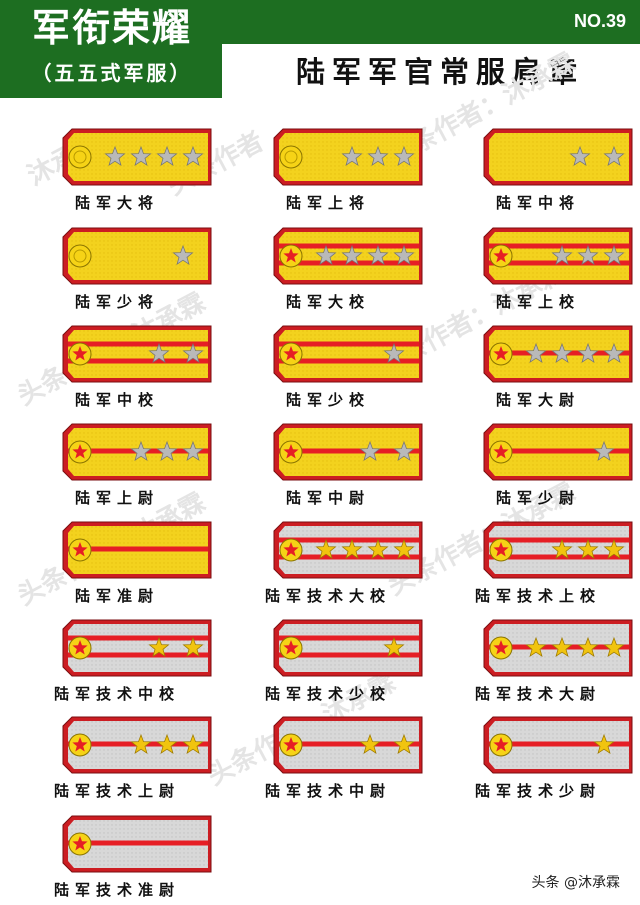 This screenshot has height=905, width=640. I want to click on board-label: 陆军大校, so click(327, 302).